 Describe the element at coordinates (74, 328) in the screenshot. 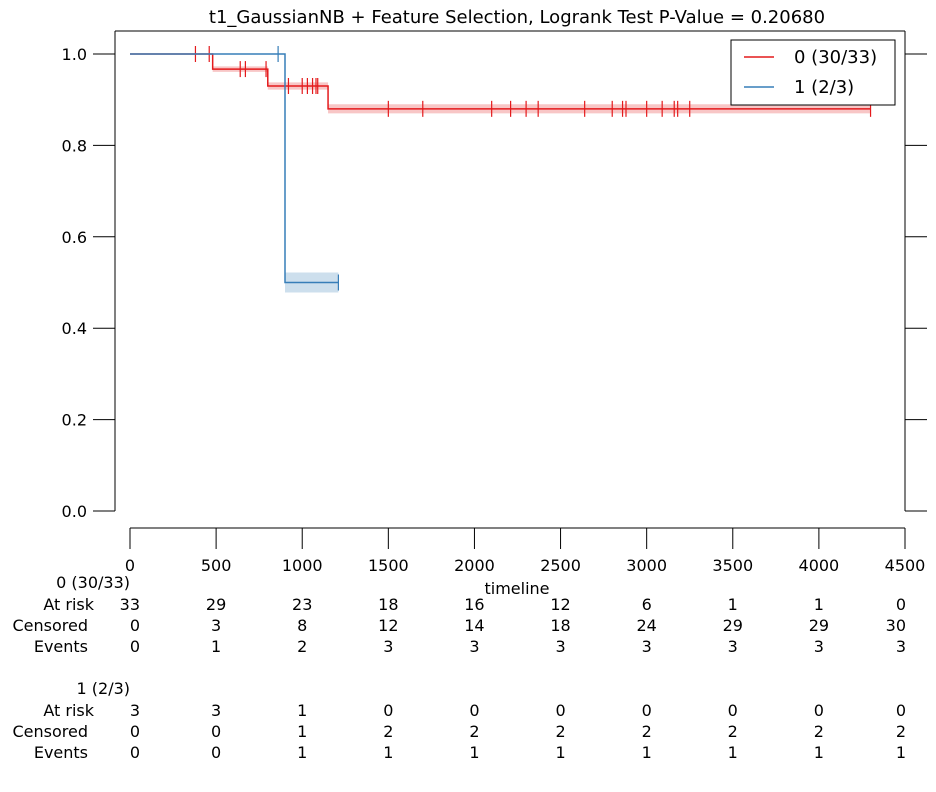

I see `y-tick-label: 0.4` at that location.